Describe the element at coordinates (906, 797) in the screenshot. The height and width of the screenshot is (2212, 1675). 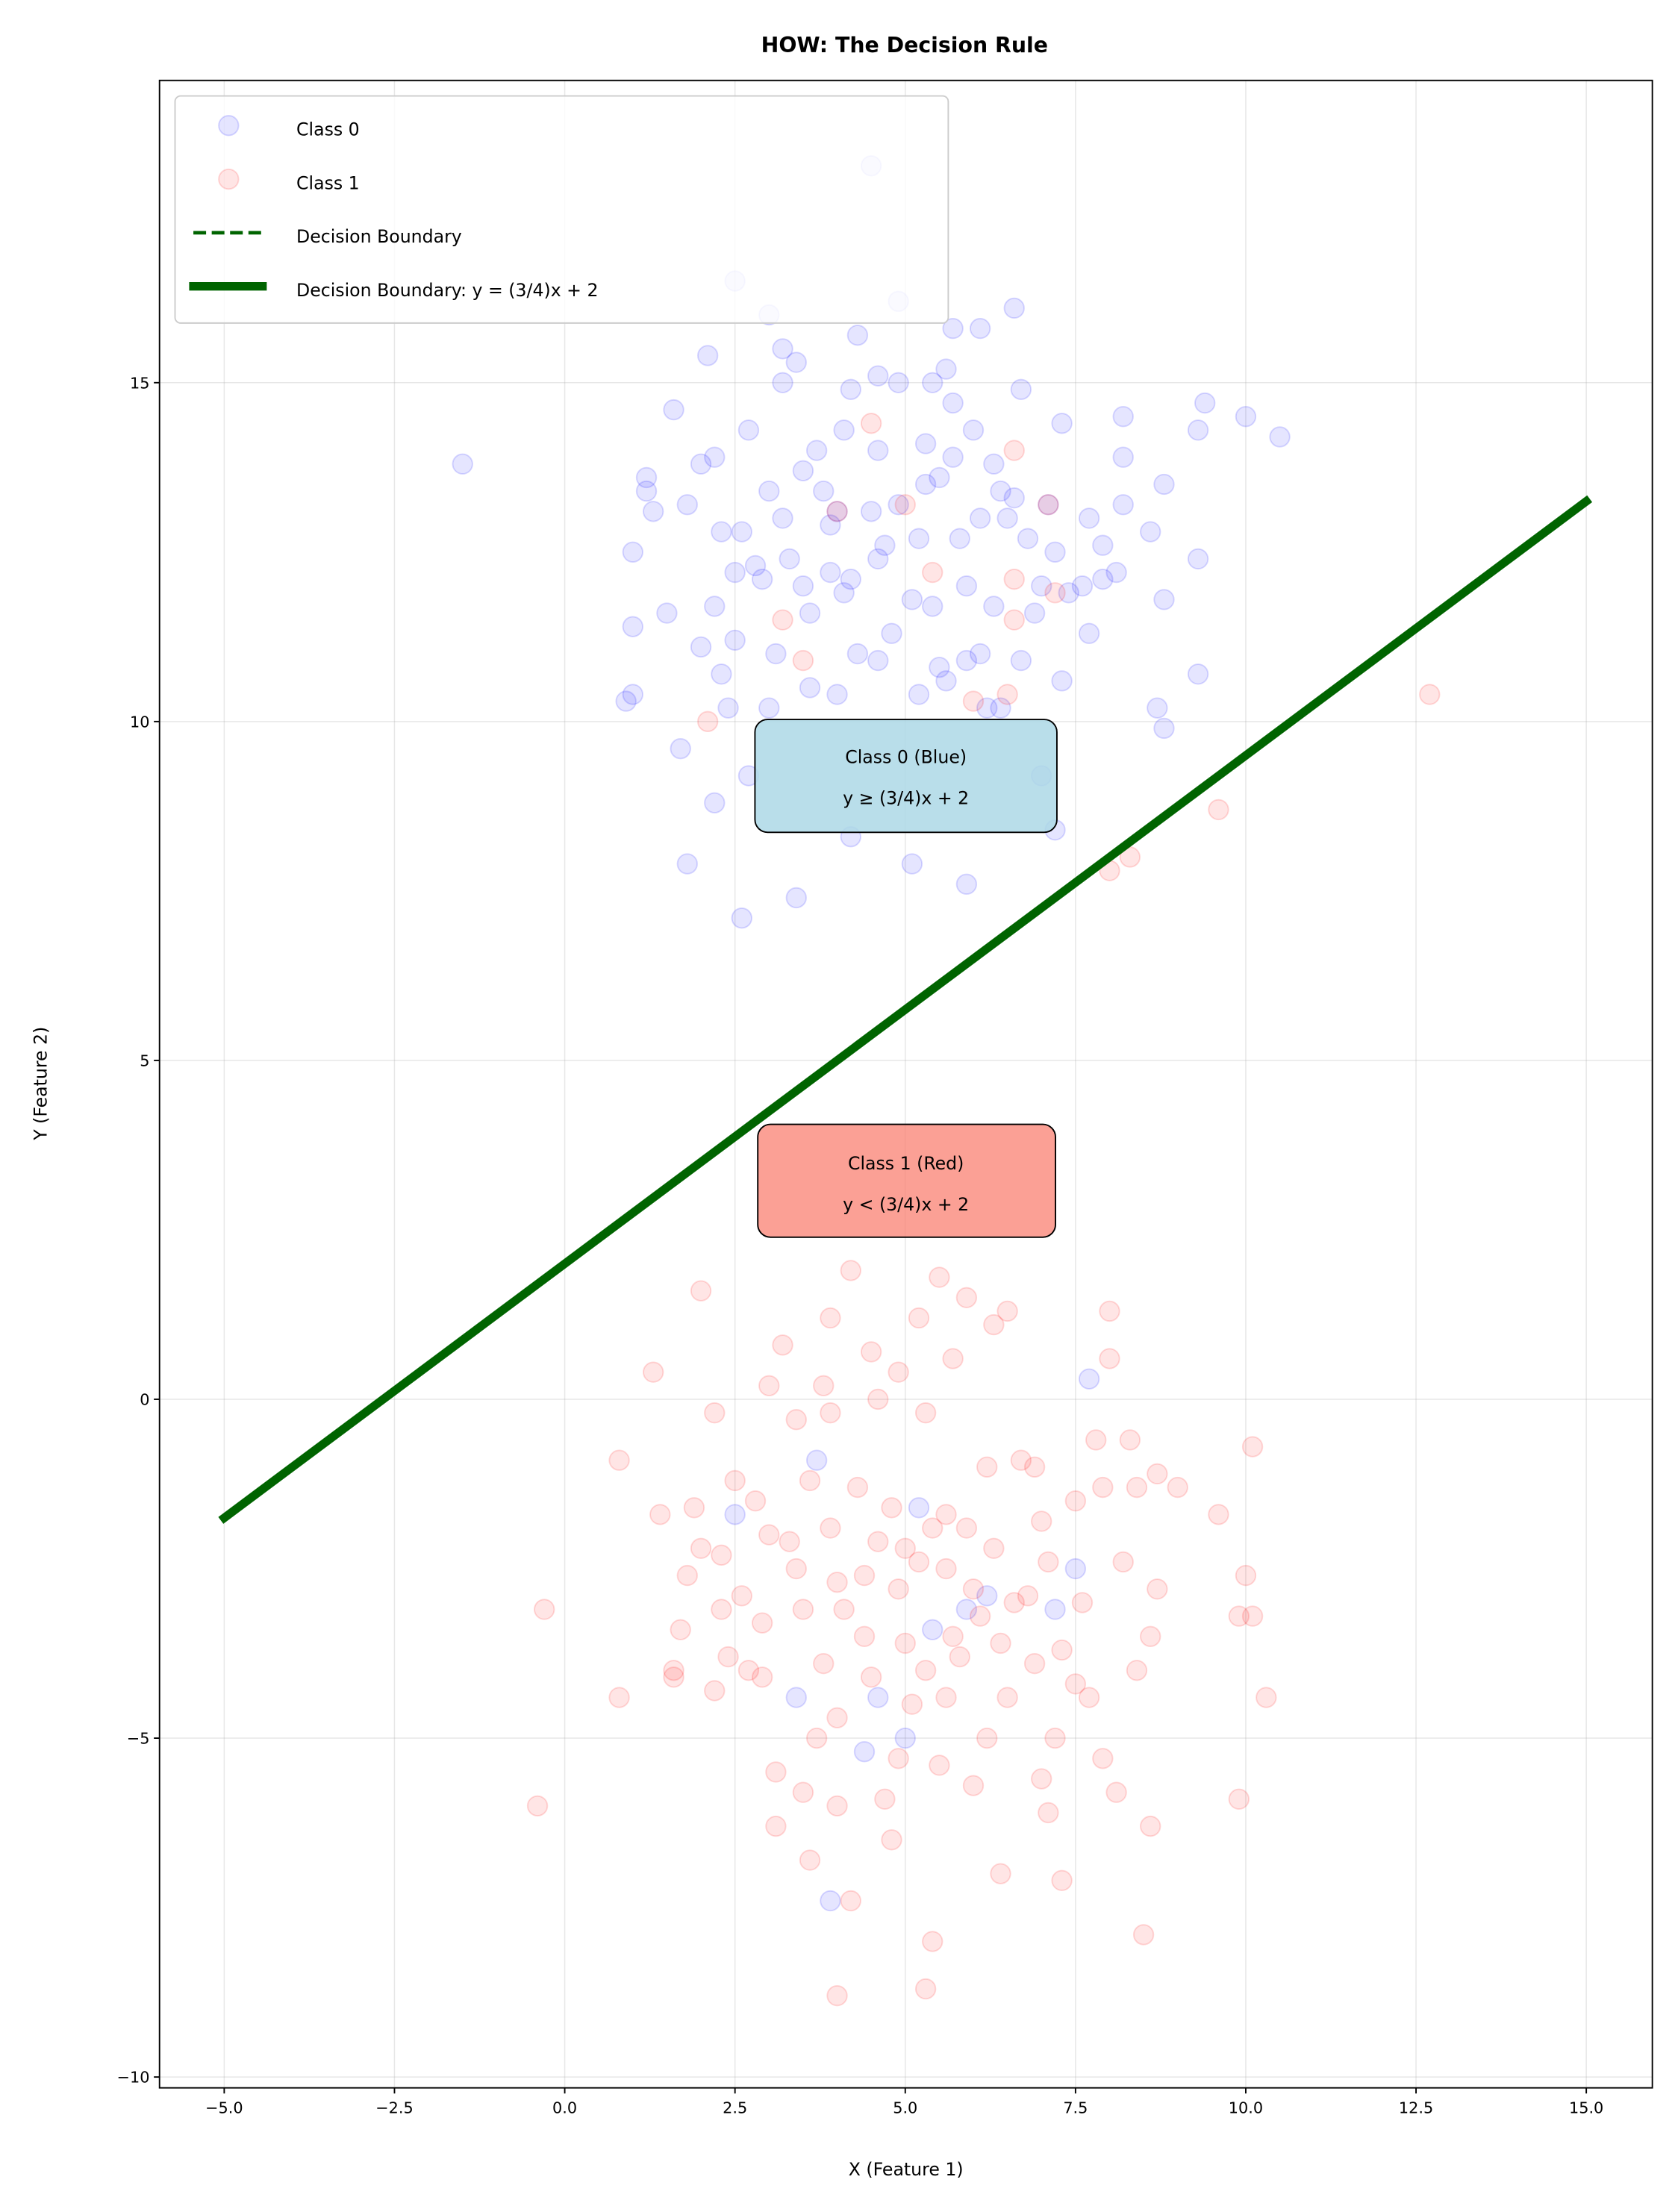
I see `annotation-class-0-rule: y ≥ (3/4)x + 2` at that location.